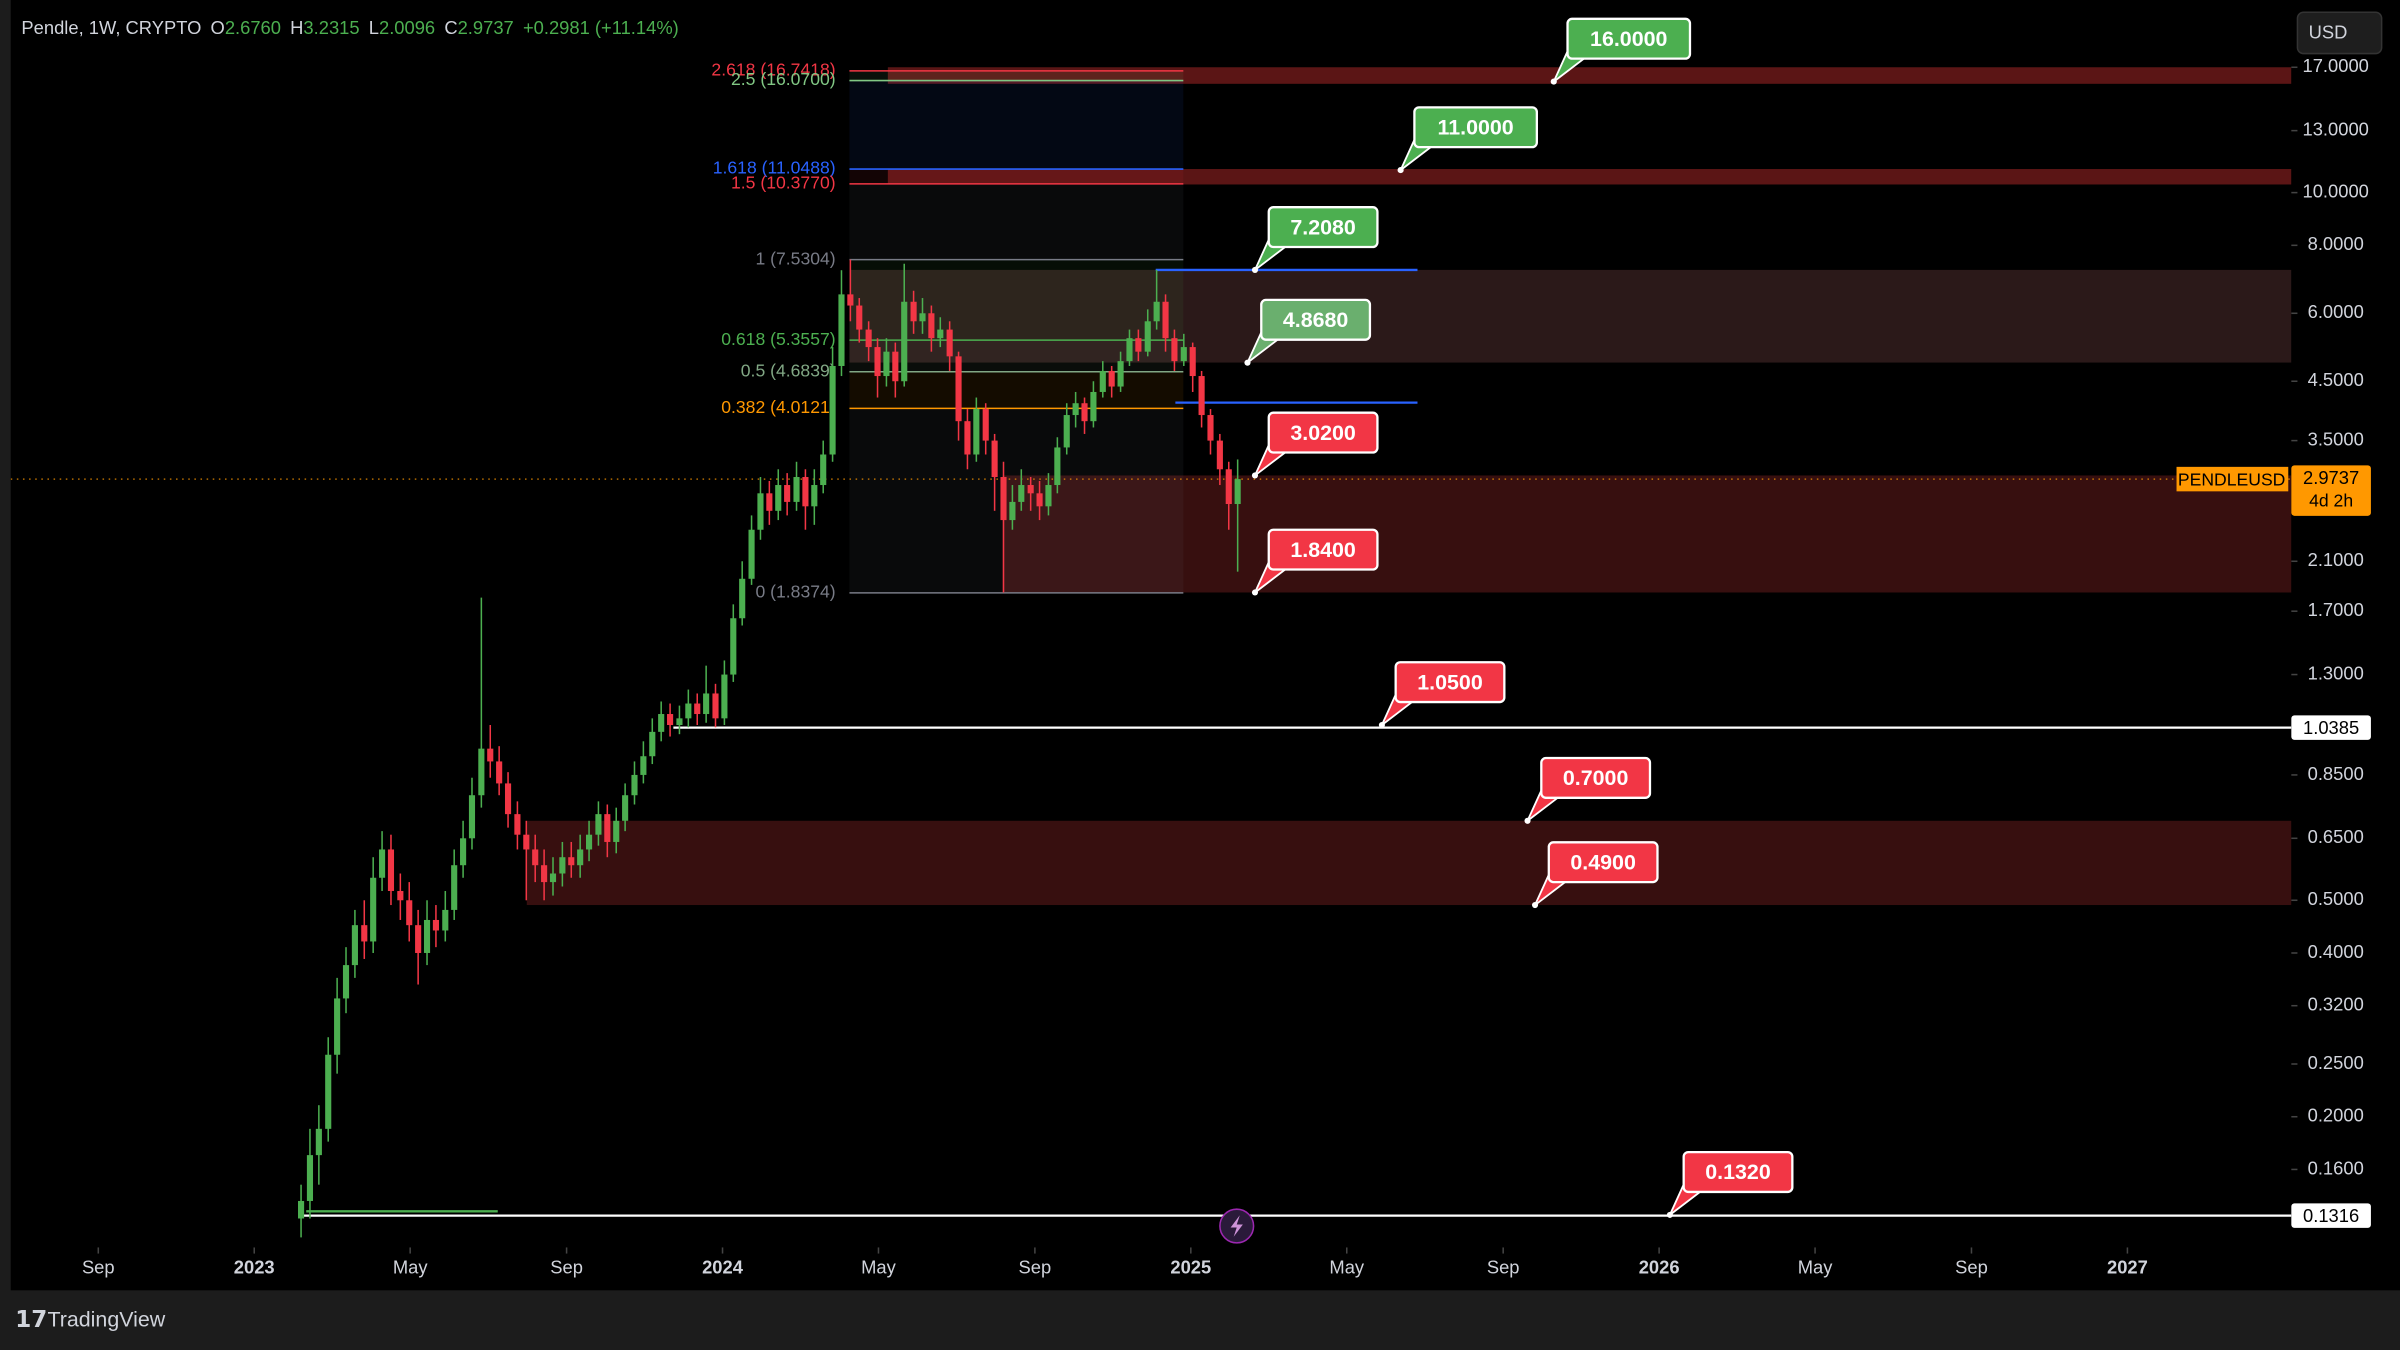 The image size is (2400, 1350). Describe the element at coordinates (2336, 65) in the screenshot. I see `y-tick-label: 17.0000` at that location.